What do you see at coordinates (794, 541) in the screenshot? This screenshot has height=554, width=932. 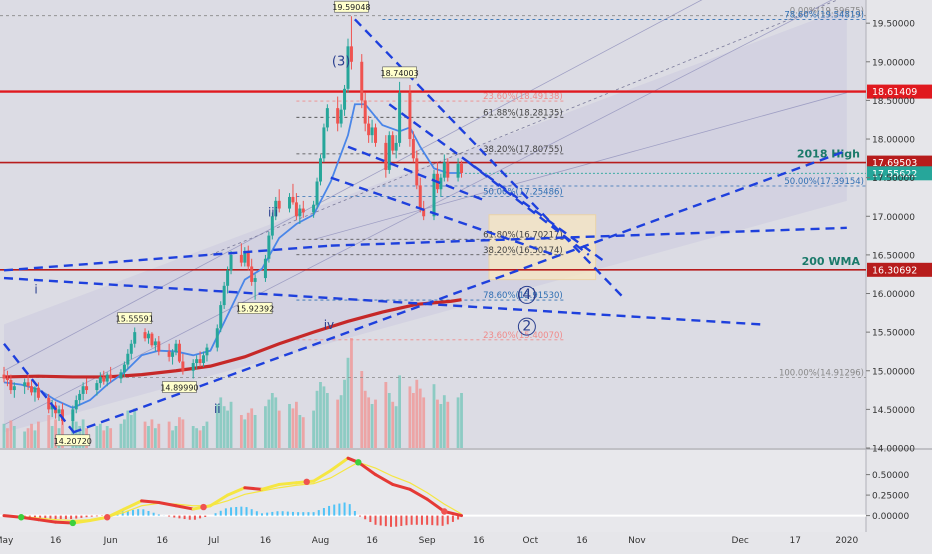 I see `x-tick-label: 17` at bounding box center [794, 541].